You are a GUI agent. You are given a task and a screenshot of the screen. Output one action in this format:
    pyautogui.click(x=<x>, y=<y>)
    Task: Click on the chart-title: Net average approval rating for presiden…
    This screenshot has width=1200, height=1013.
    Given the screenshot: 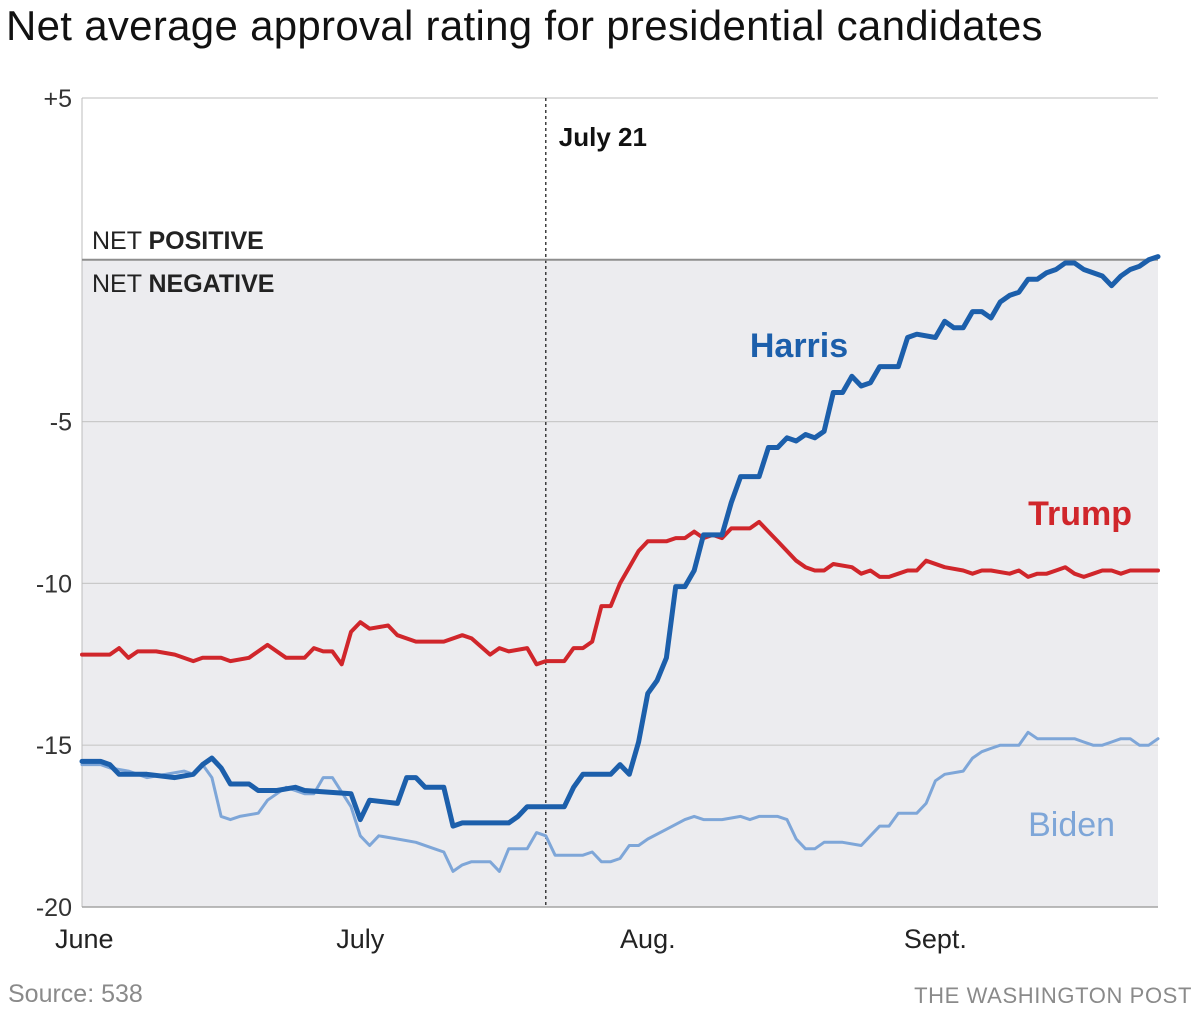 What is the action you would take?
    pyautogui.click(x=524, y=25)
    